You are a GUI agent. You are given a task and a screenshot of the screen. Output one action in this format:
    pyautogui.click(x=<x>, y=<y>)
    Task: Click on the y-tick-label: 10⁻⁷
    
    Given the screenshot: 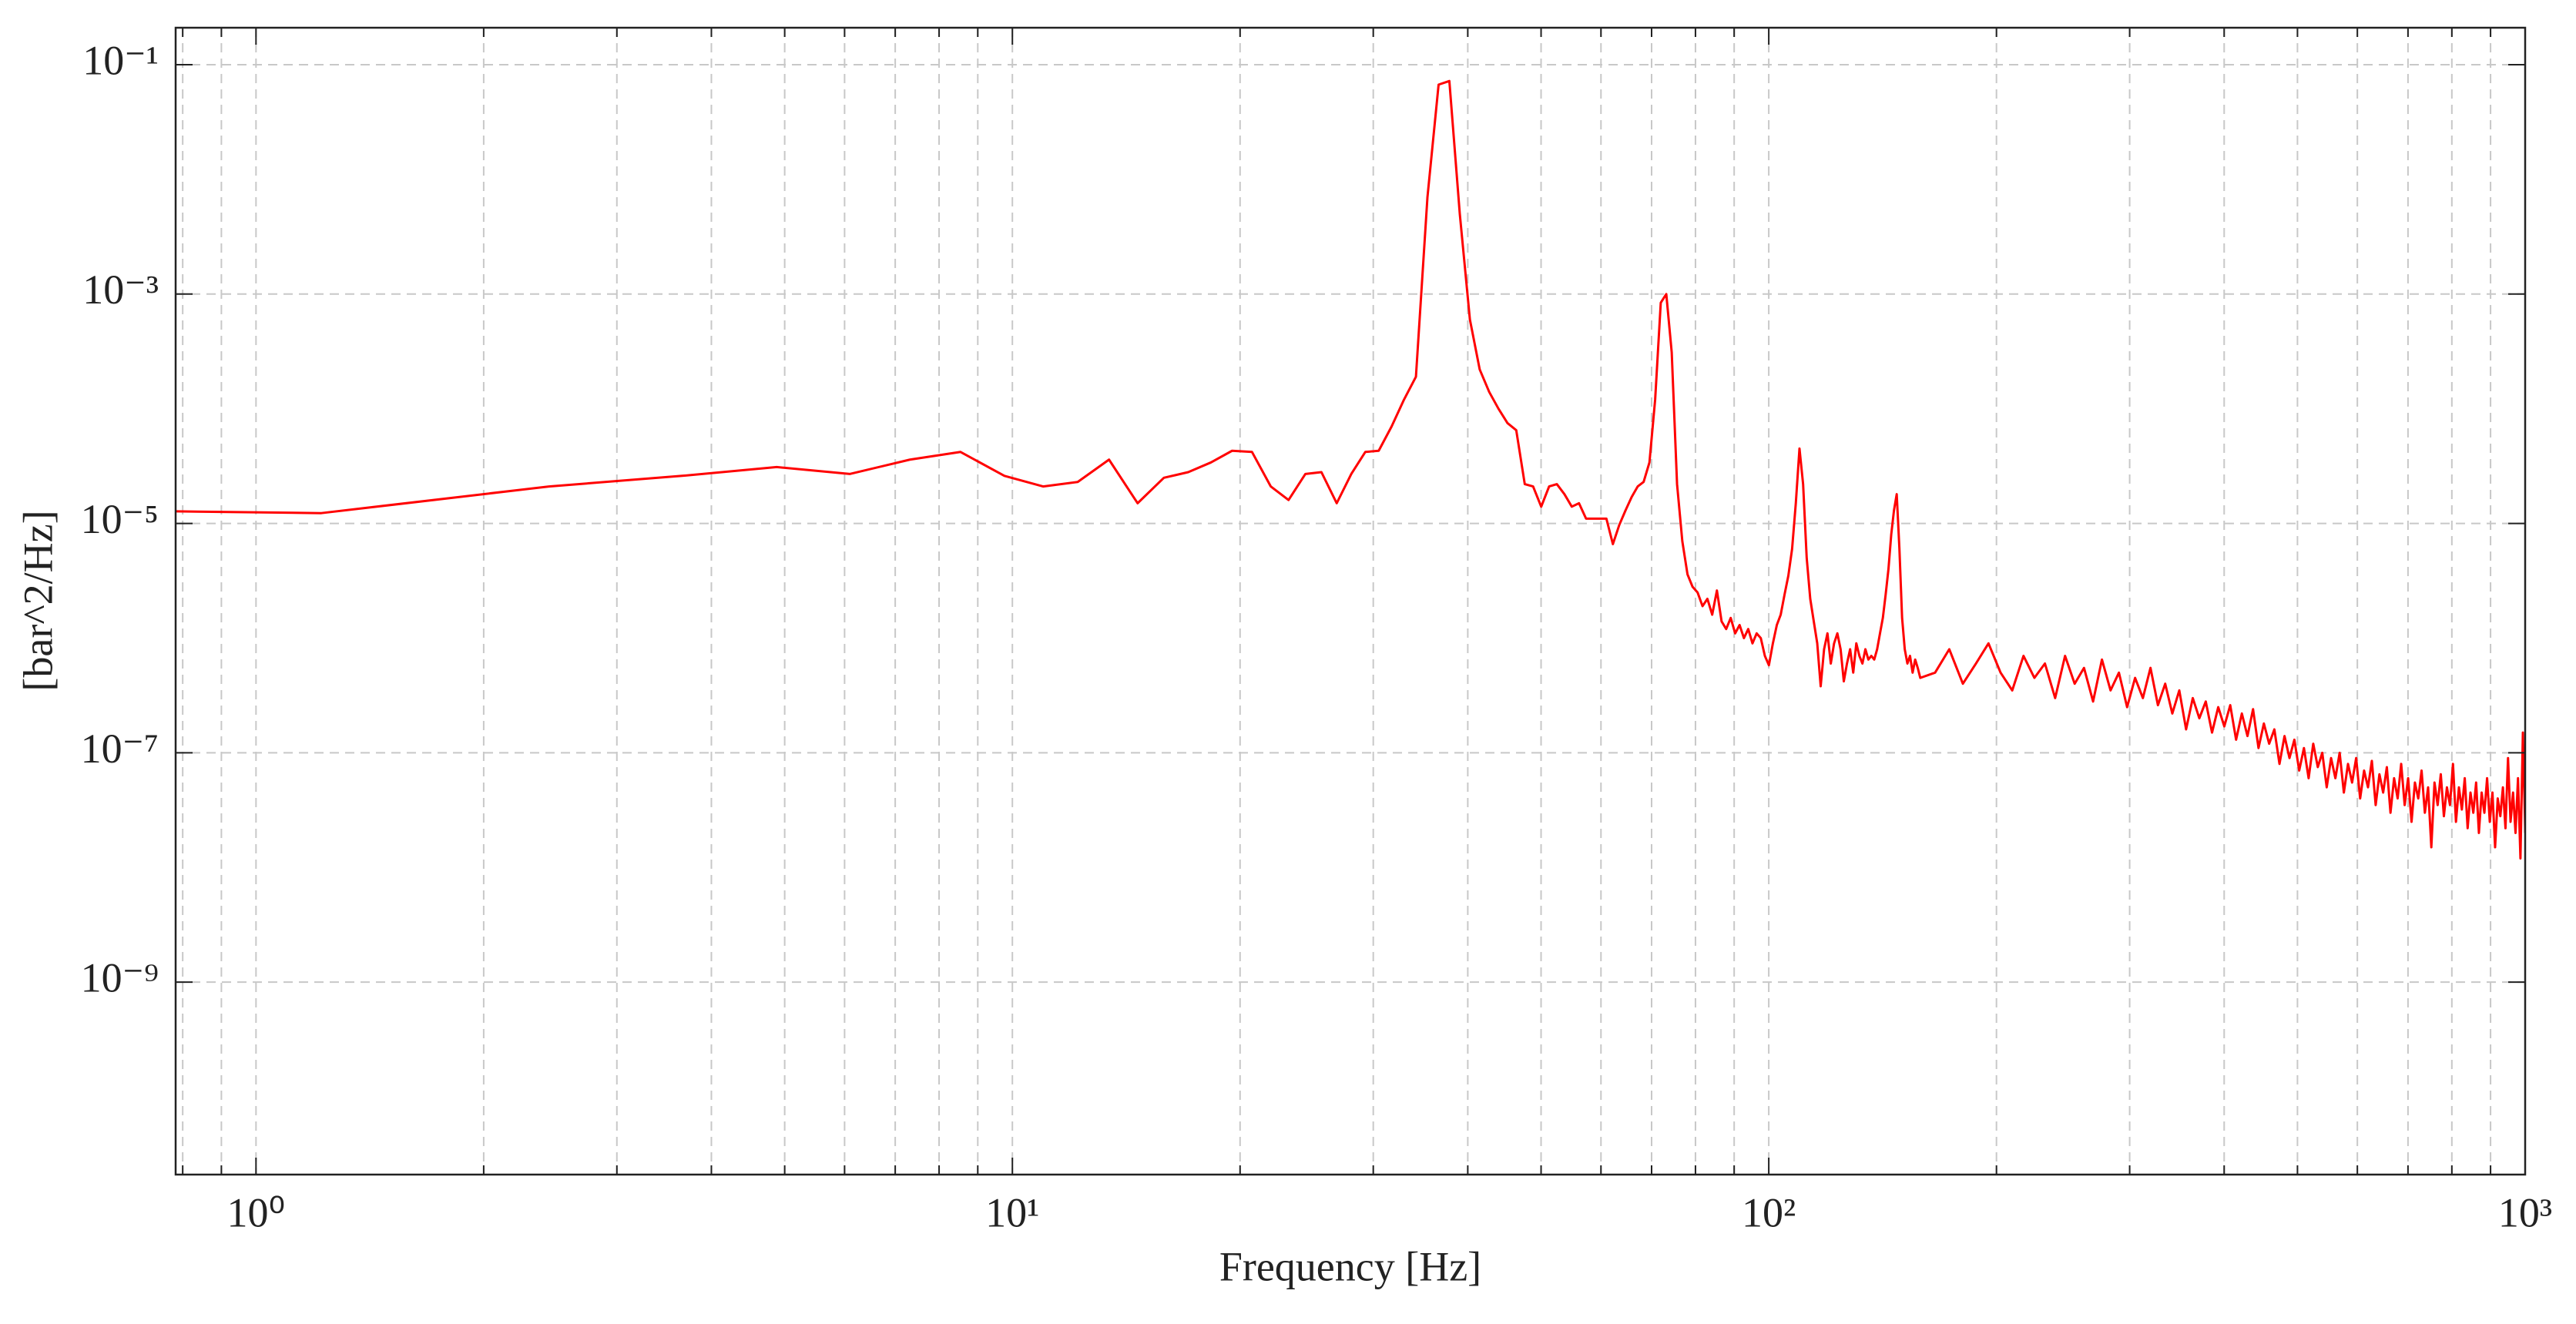 What is the action you would take?
    pyautogui.click(x=120, y=749)
    